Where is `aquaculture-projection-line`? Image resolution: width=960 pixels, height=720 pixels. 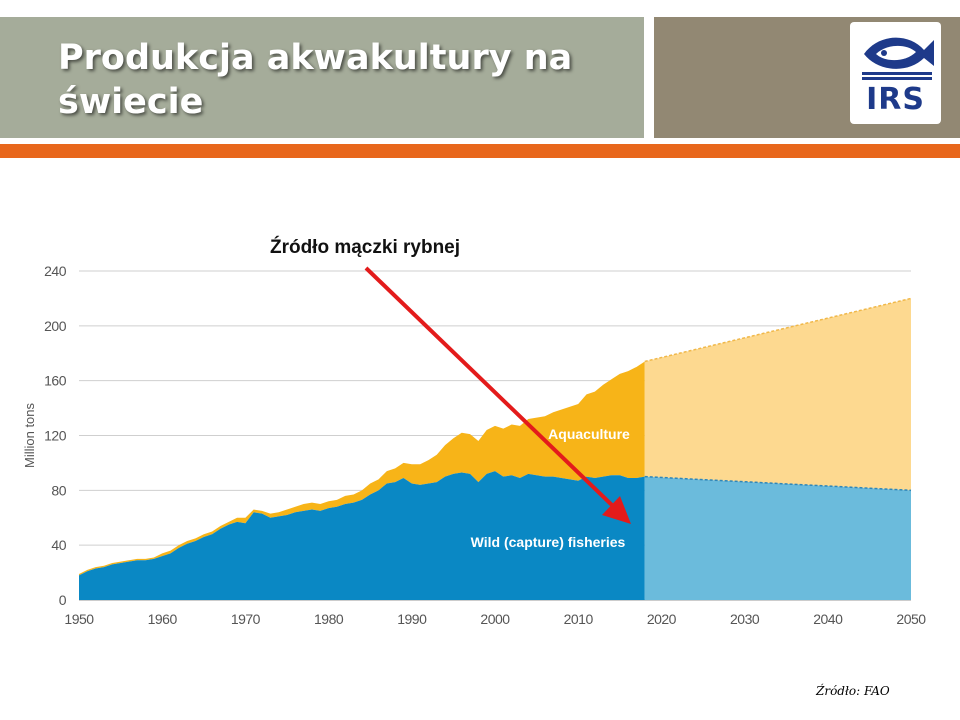
aquaculture-projection-line is located at coordinates (778, 330).